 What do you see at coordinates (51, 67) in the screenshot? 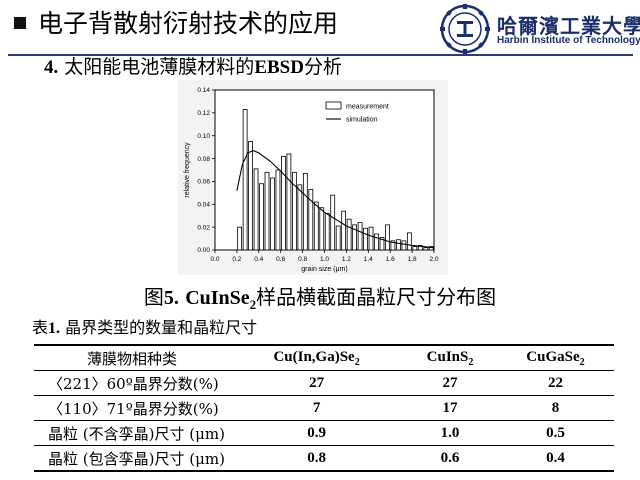
I see `section-number: 4.` at bounding box center [51, 67].